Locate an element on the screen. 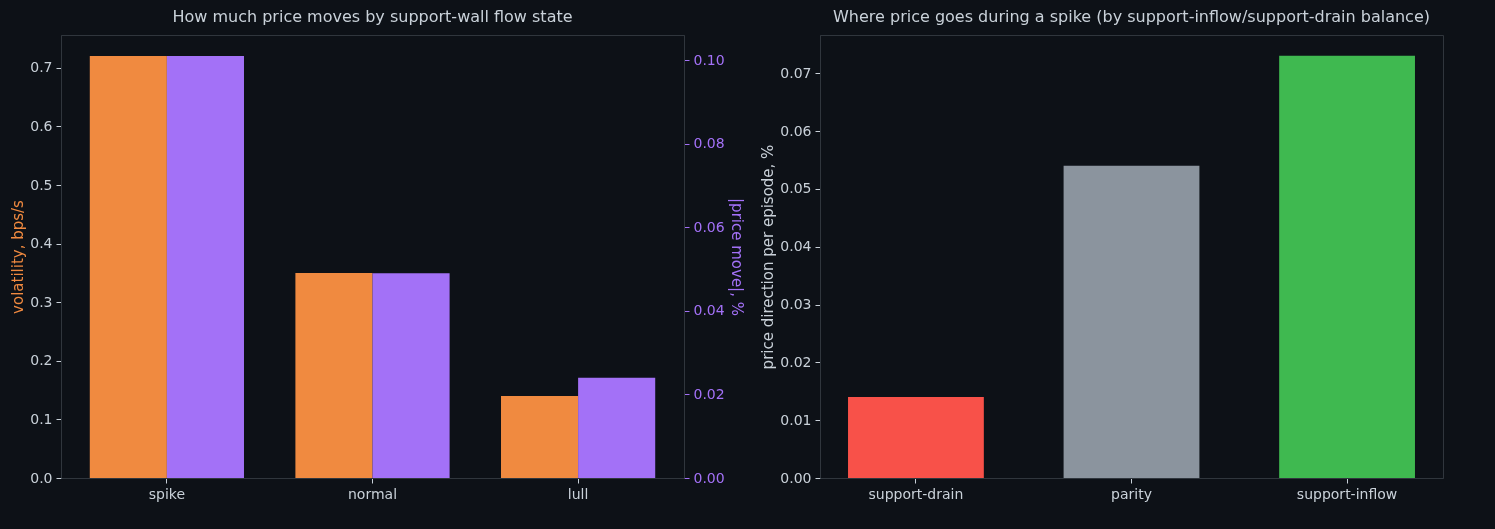 This screenshot has height=529, width=1495. y-tick-label: 0.03 is located at coordinates (796, 304).